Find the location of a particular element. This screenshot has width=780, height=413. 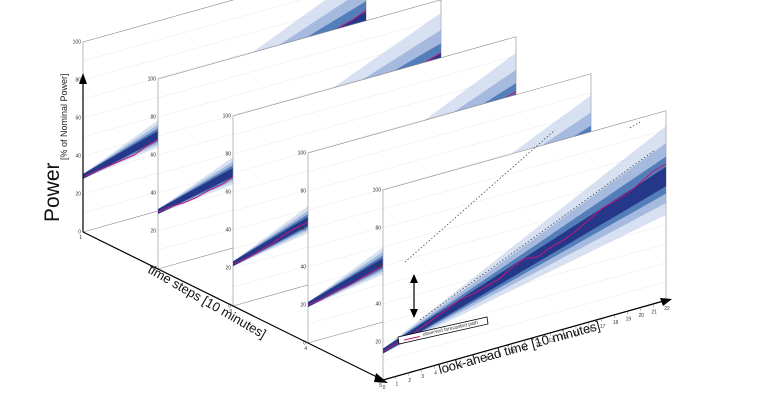

time-steps-ticks: 1 3 4 5 is located at coordinates (230, 312).